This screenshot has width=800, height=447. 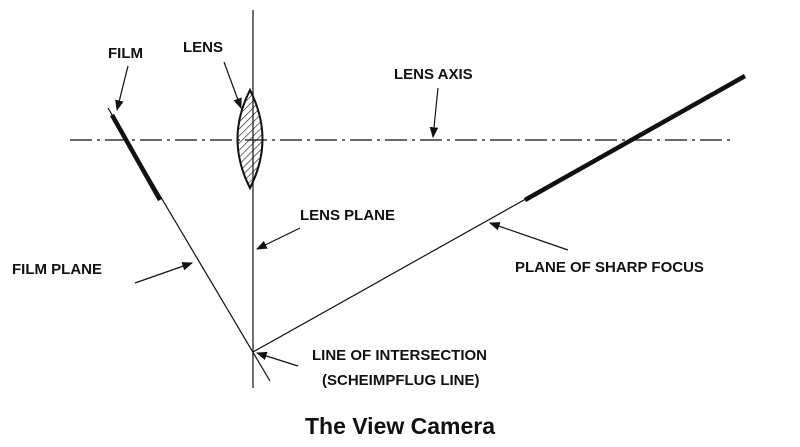 I want to click on label: (SCHEIMPFLUG LINE), so click(x=401, y=380).